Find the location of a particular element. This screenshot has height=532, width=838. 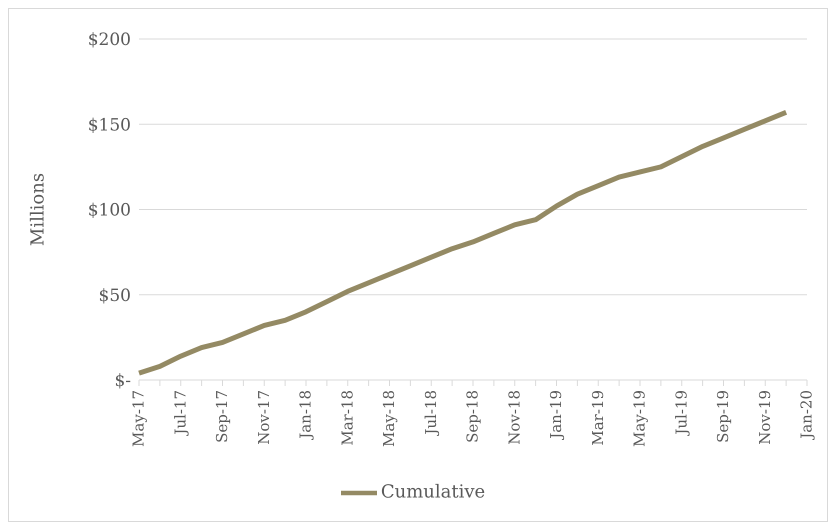

x-tick-label: Nov-17 is located at coordinates (263, 417).